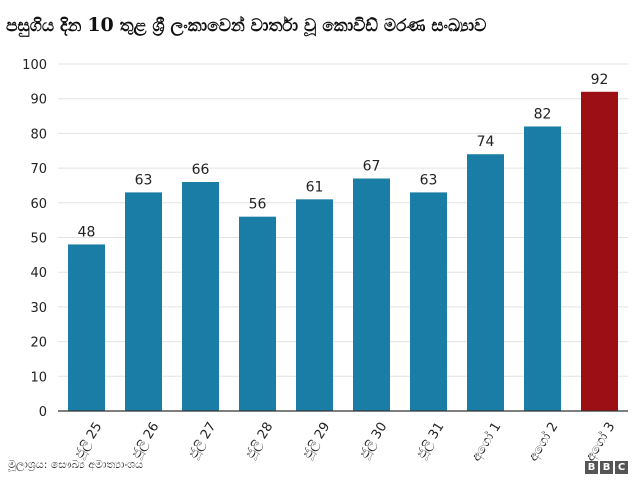 Image resolution: width=640 pixels, height=489 pixels. I want to click on y-tick-label: 50, so click(38, 239).